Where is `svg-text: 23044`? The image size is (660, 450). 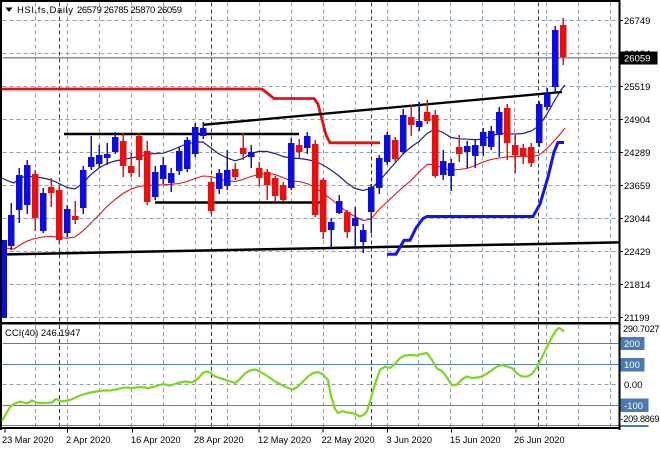 svg-text: 23044 is located at coordinates (637, 219).